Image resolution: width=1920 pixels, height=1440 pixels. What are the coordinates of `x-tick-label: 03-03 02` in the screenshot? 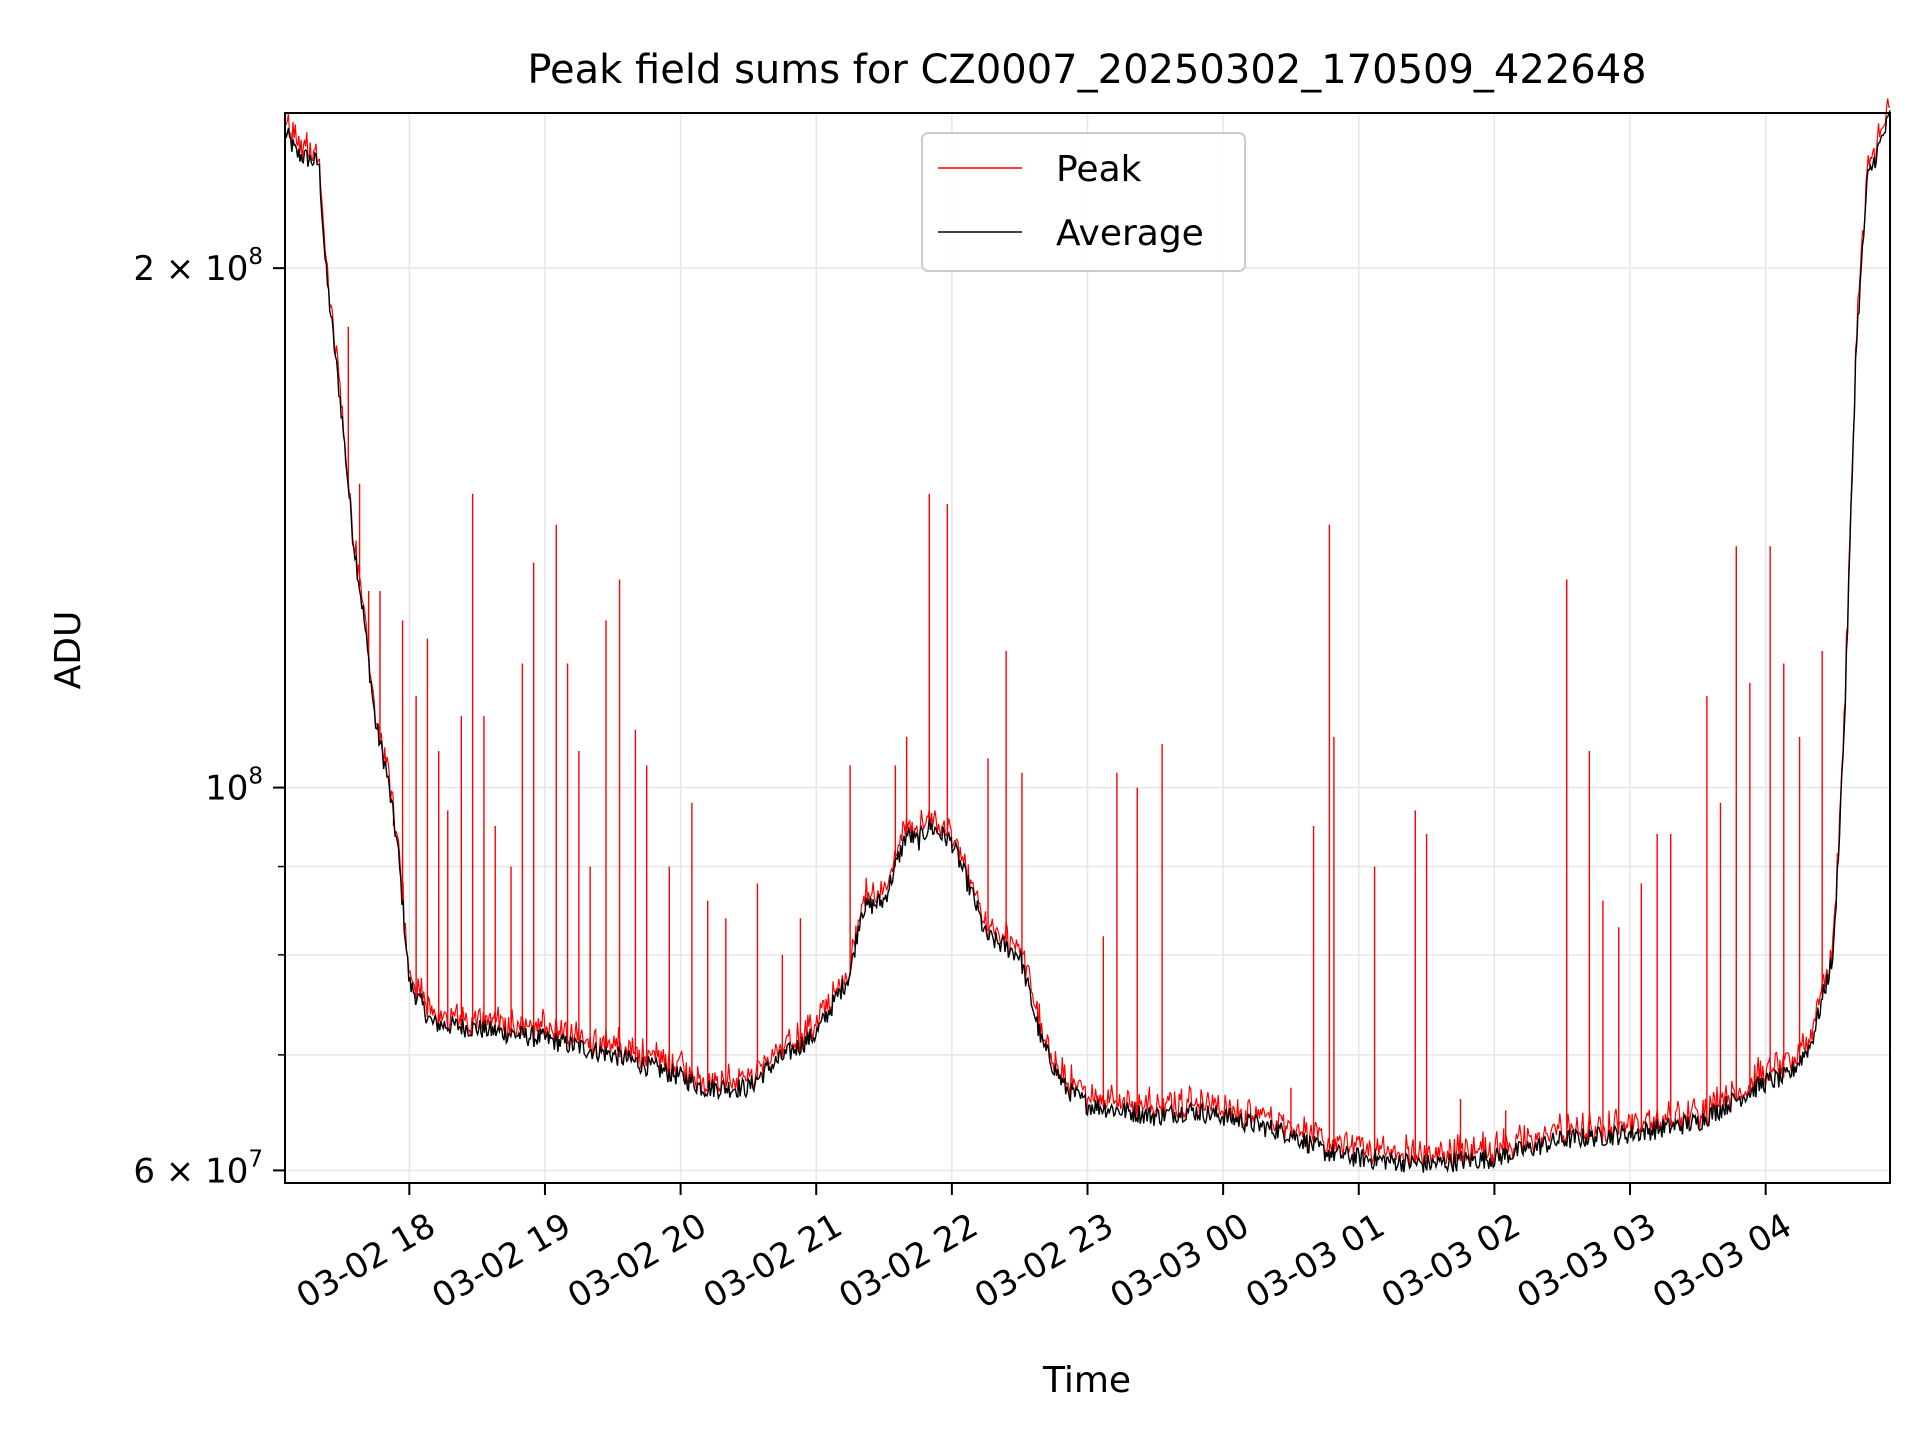 It's located at (1451, 1261).